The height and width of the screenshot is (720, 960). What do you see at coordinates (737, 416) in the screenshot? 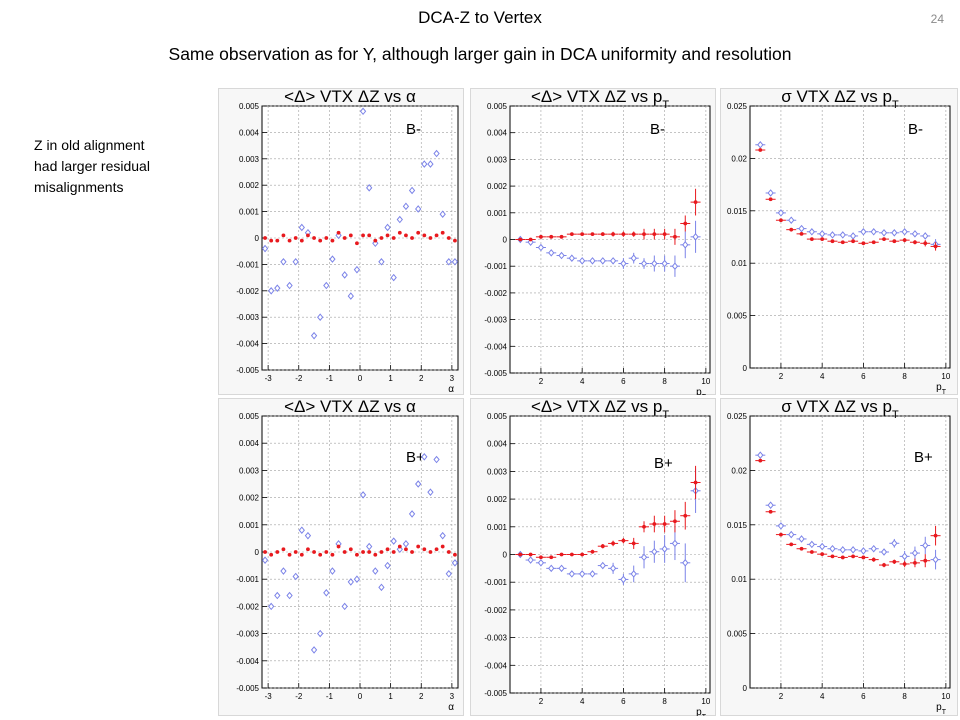
I see `y-tick-label: 0.025` at bounding box center [737, 416].